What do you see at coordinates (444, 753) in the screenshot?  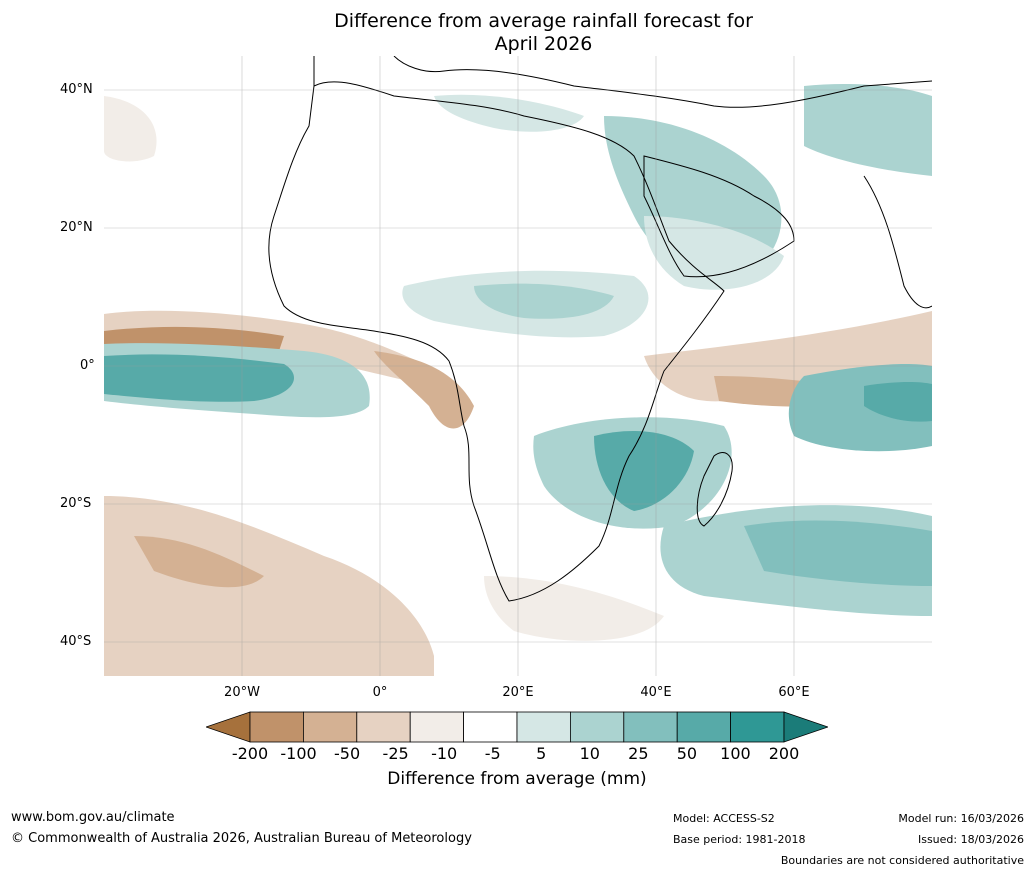 I see `colorbar-tick-label: -10` at bounding box center [444, 753].